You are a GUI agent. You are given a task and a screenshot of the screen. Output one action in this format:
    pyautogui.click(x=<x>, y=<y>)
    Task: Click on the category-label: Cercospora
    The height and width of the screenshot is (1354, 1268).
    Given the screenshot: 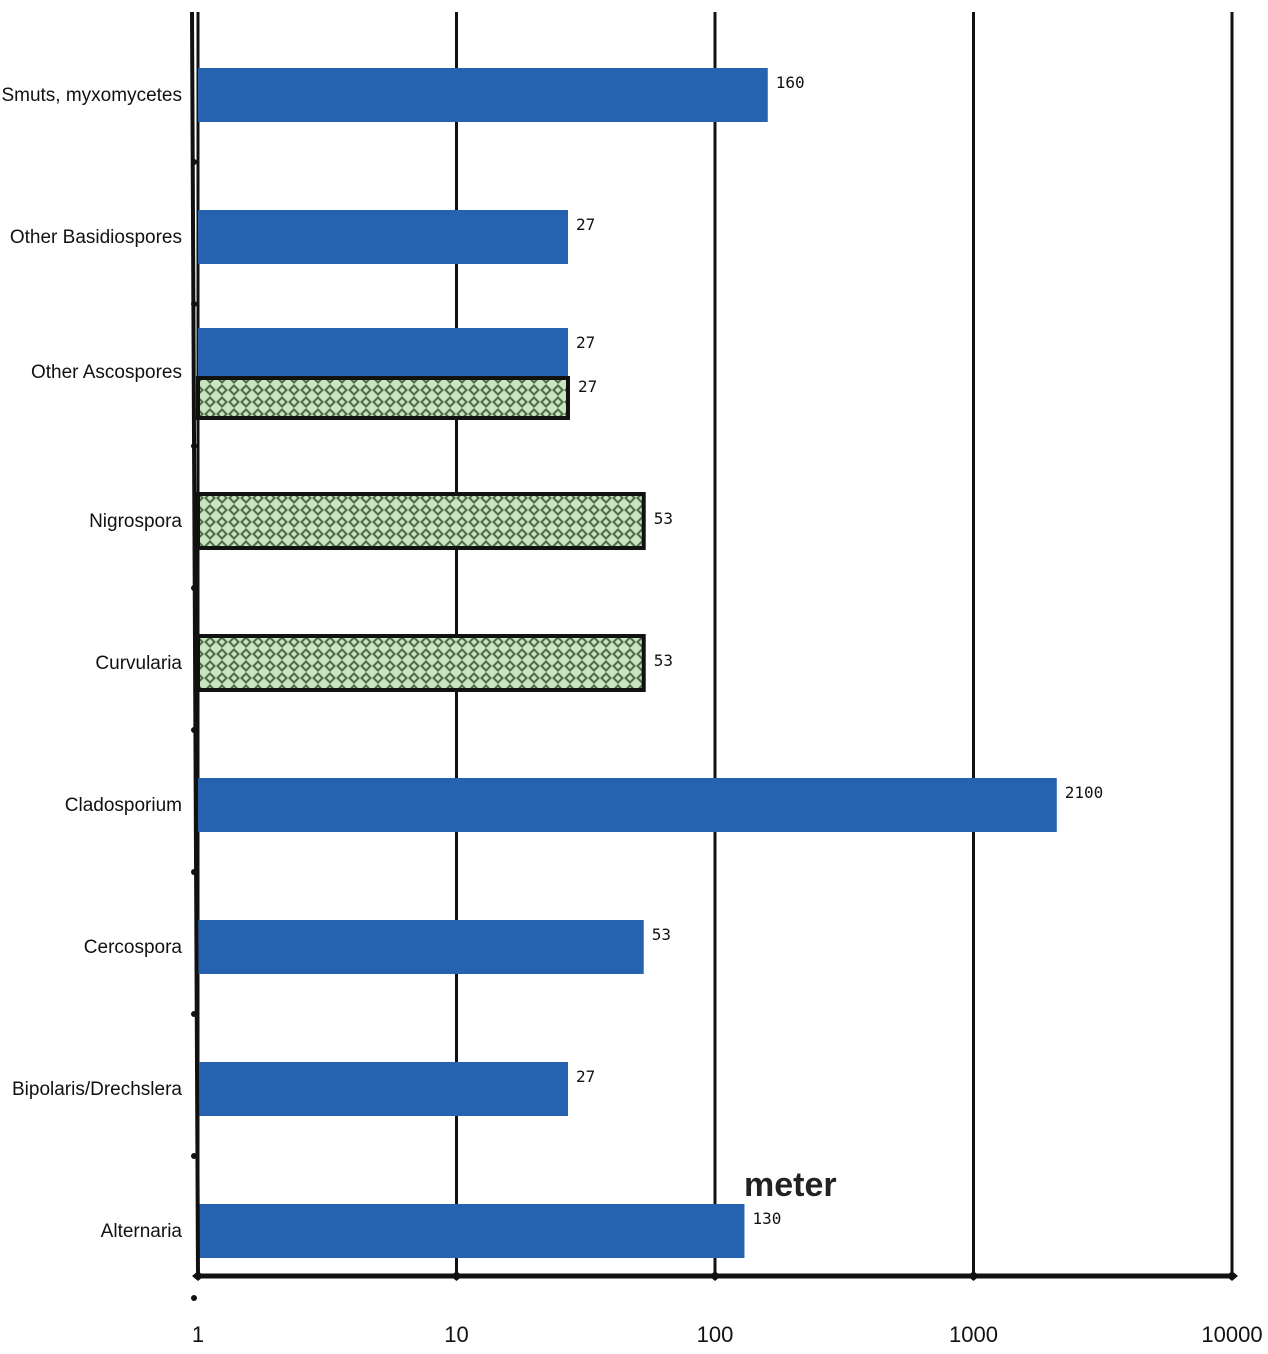 What is the action you would take?
    pyautogui.click(x=133, y=947)
    